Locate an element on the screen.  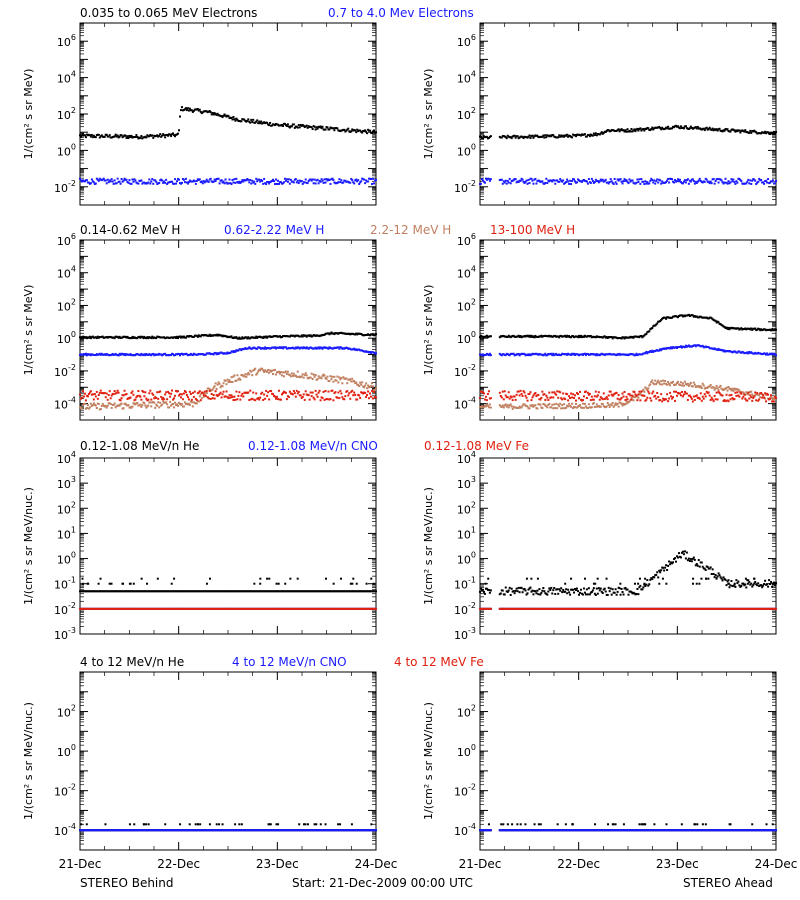
y-tick-label: 10⁴ is located at coordinates (66, 273).